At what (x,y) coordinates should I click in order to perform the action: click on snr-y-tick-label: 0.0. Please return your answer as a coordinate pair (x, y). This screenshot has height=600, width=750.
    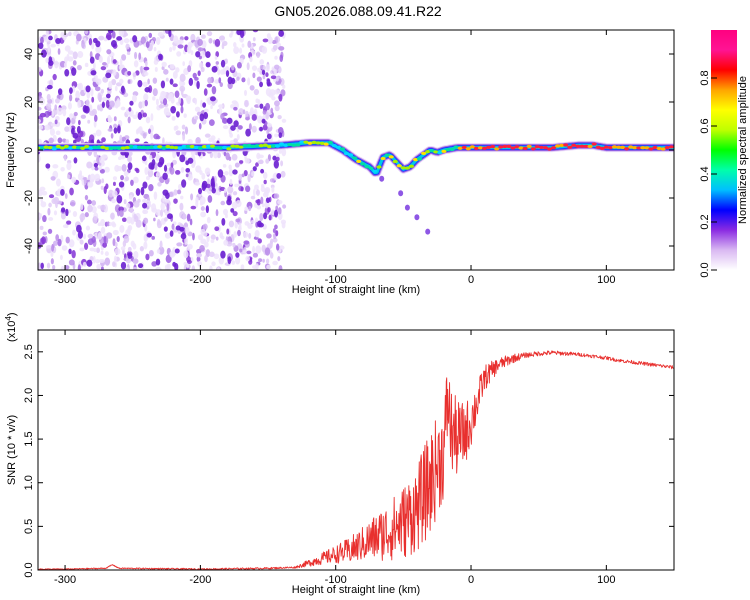
    Looking at the image, I should click on (29, 569).